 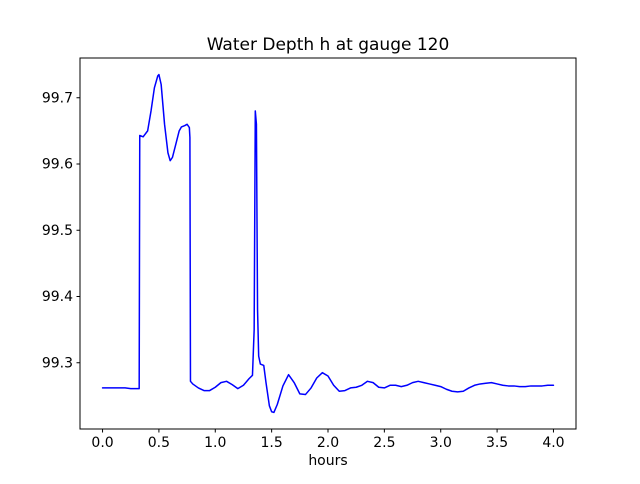 What do you see at coordinates (215, 443) in the screenshot?
I see `x-tick-label: 1.0` at bounding box center [215, 443].